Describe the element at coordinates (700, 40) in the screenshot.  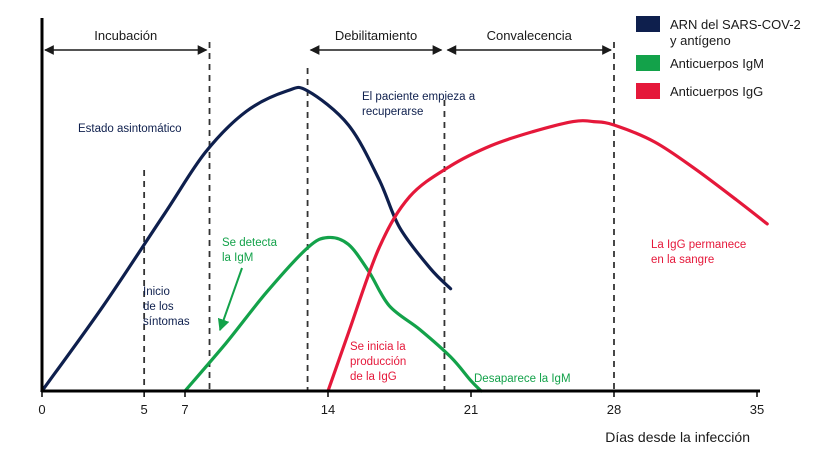
I see `legend-label-line: y antígeno` at that location.